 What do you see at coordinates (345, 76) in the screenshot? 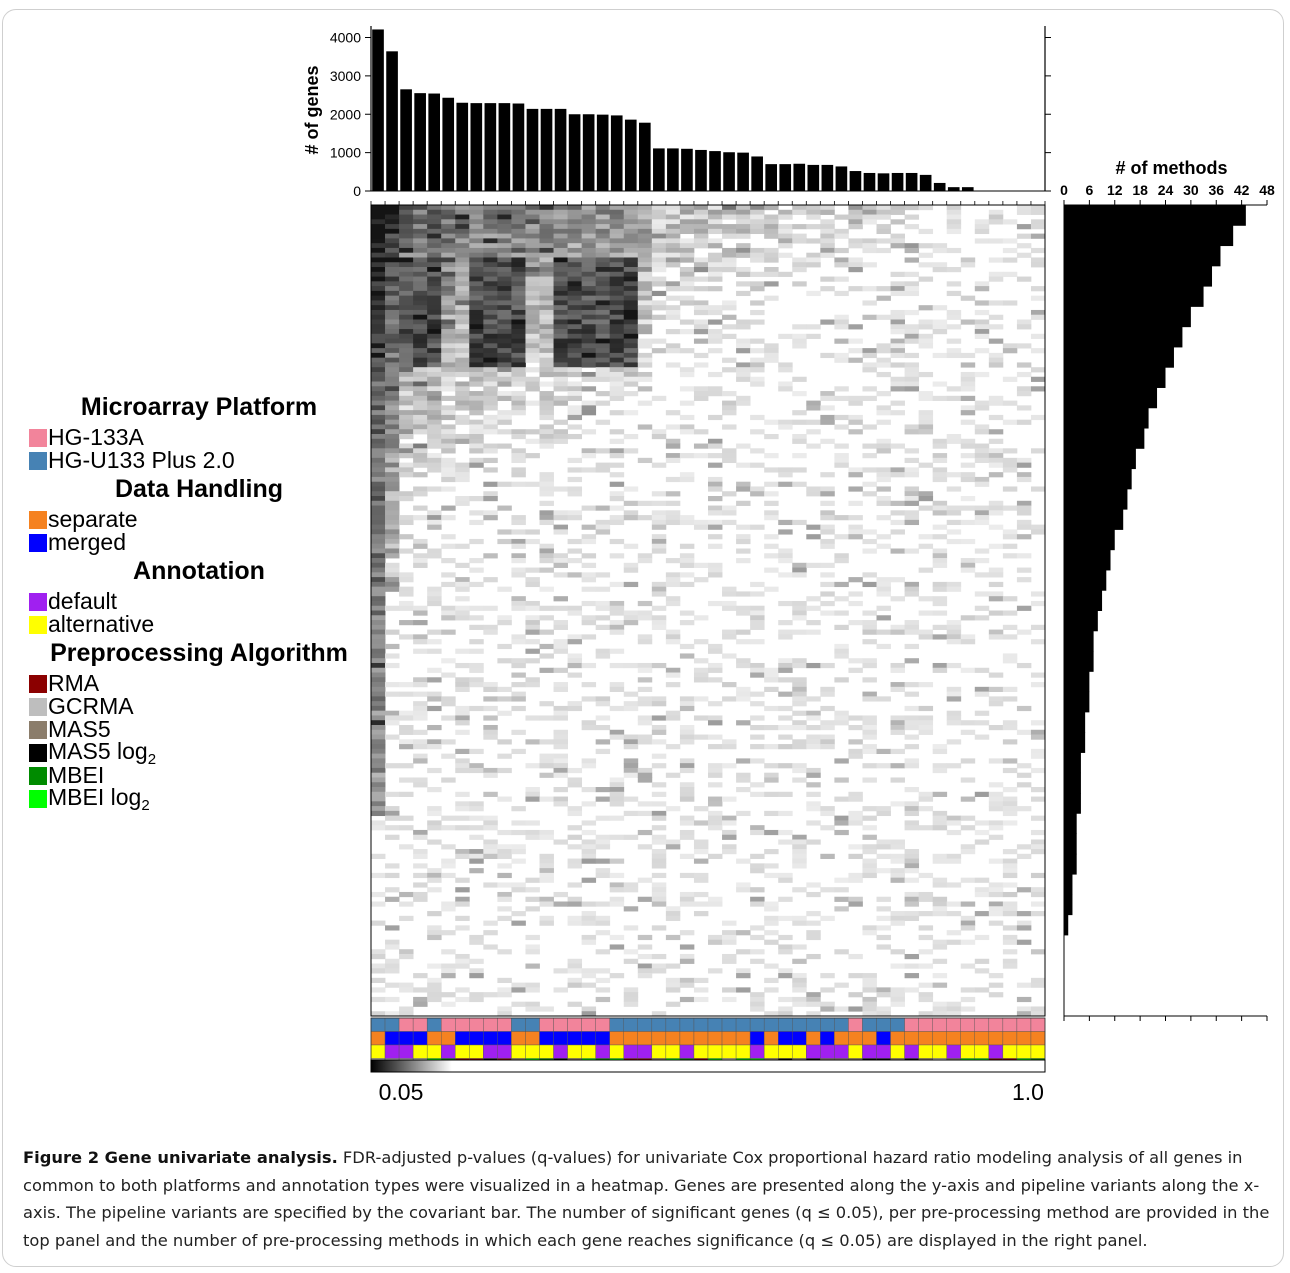
I see `top-y-tick-label: 3000` at bounding box center [345, 76].